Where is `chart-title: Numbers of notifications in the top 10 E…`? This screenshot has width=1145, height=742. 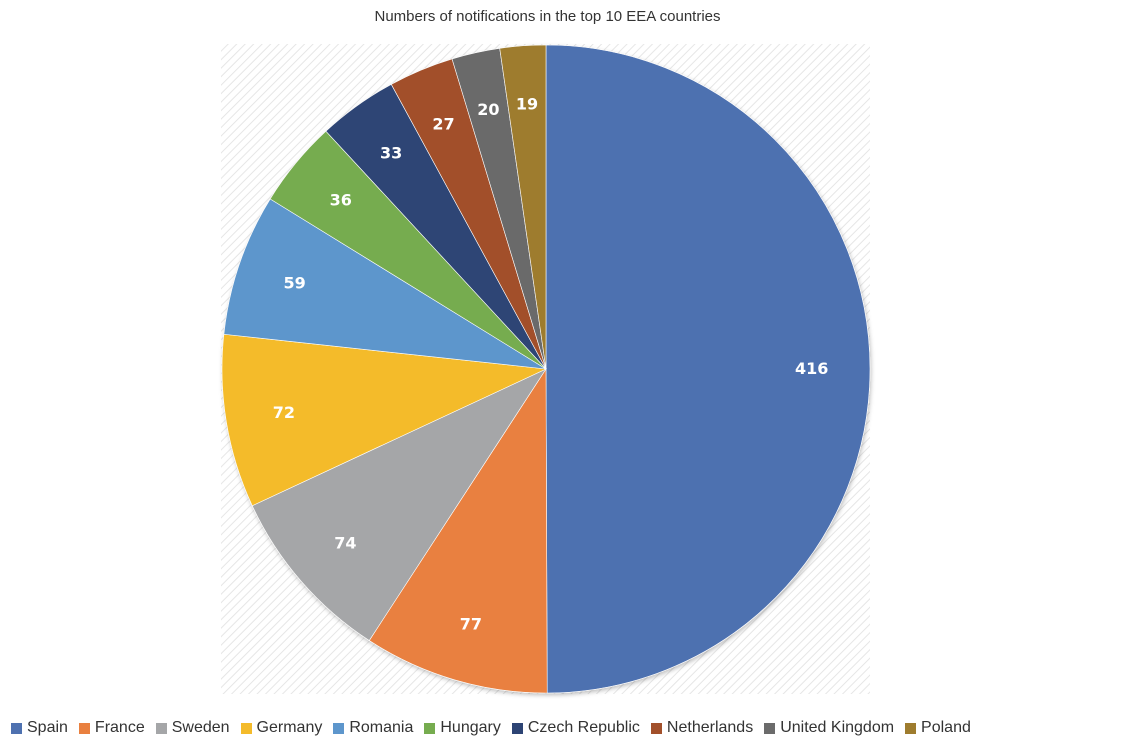
chart-title: Numbers of notifications in the top 10 E… is located at coordinates (547, 16).